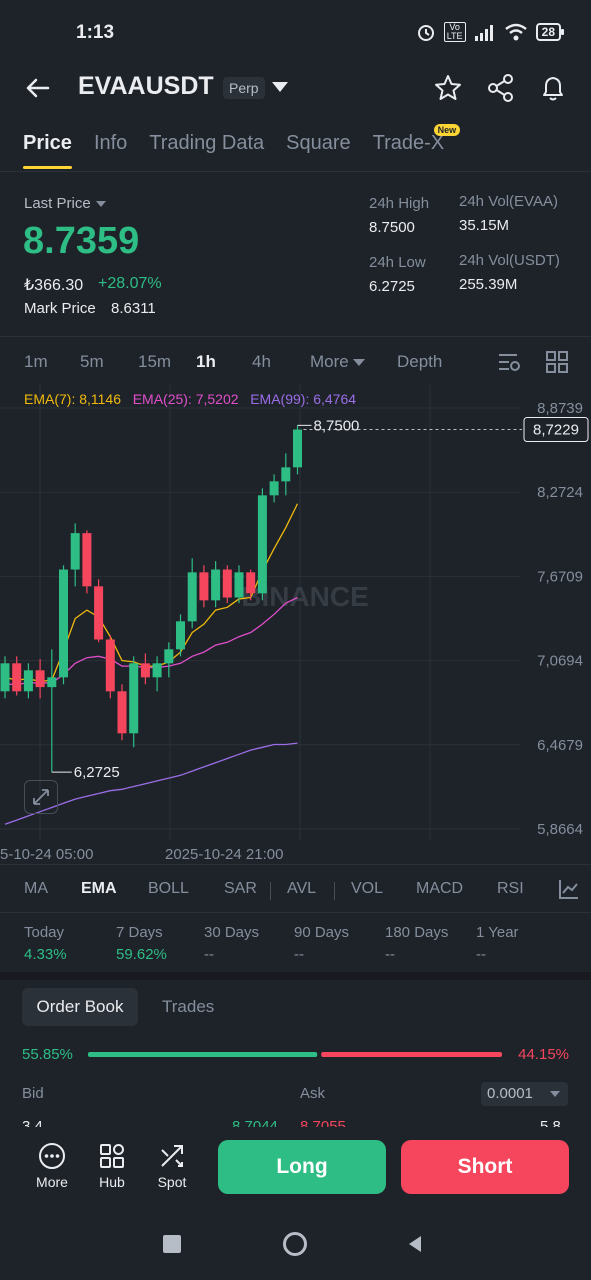  Describe the element at coordinates (557, 362) in the screenshot. I see `layout-grid-icon` at that location.